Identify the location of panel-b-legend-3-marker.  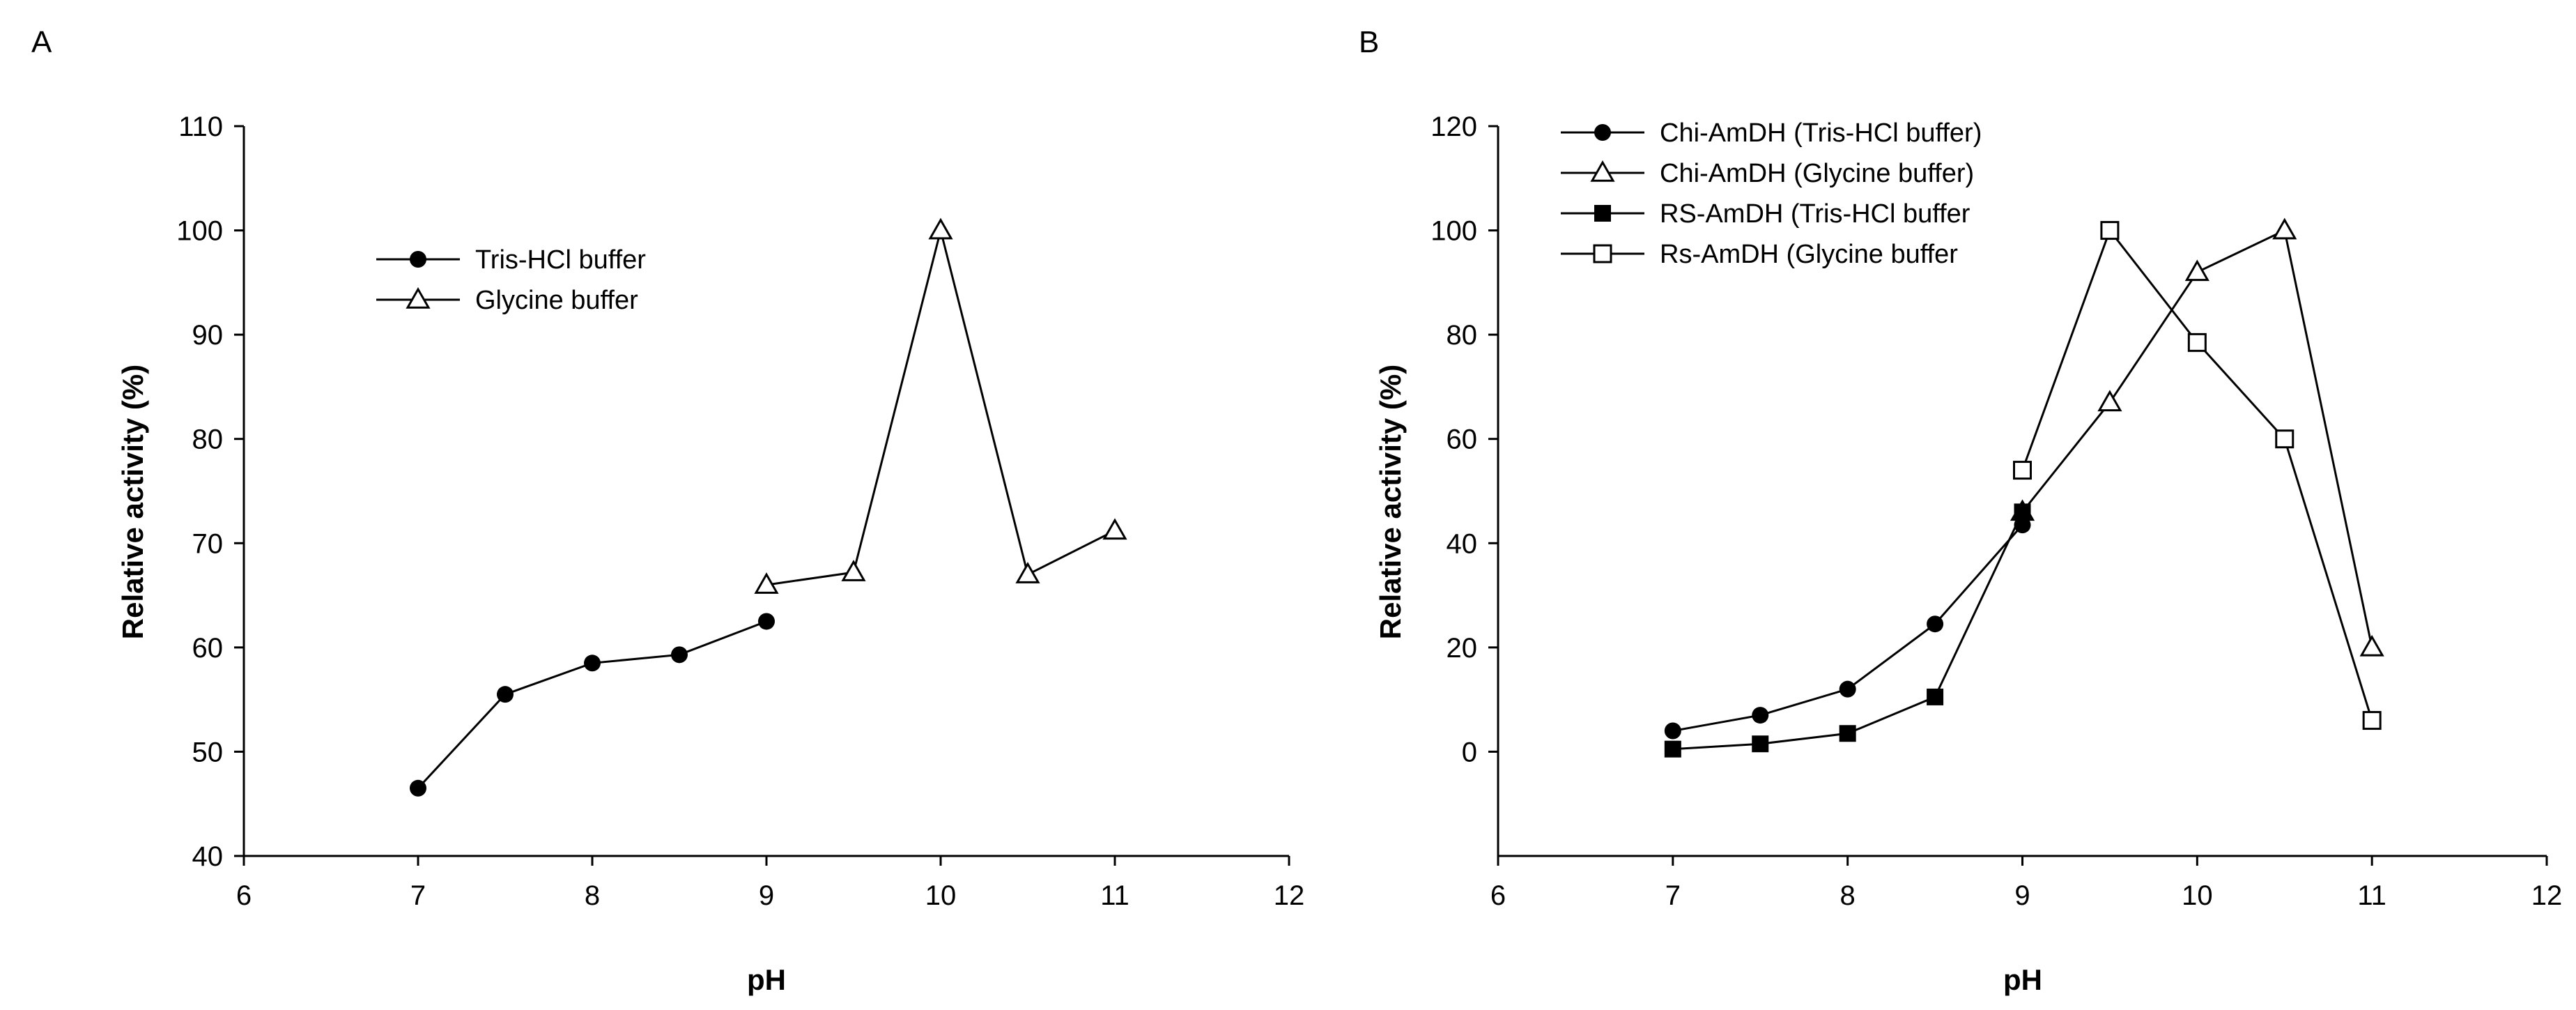
(1603, 253).